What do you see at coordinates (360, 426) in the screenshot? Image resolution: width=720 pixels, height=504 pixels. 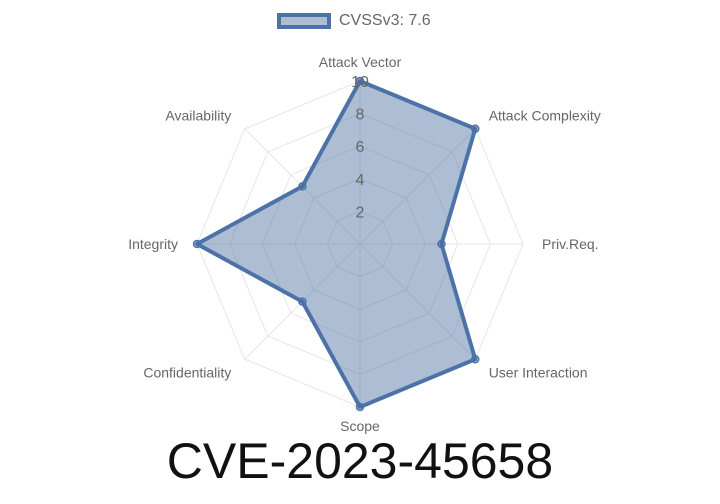 I see `axis-label: Scope` at bounding box center [360, 426].